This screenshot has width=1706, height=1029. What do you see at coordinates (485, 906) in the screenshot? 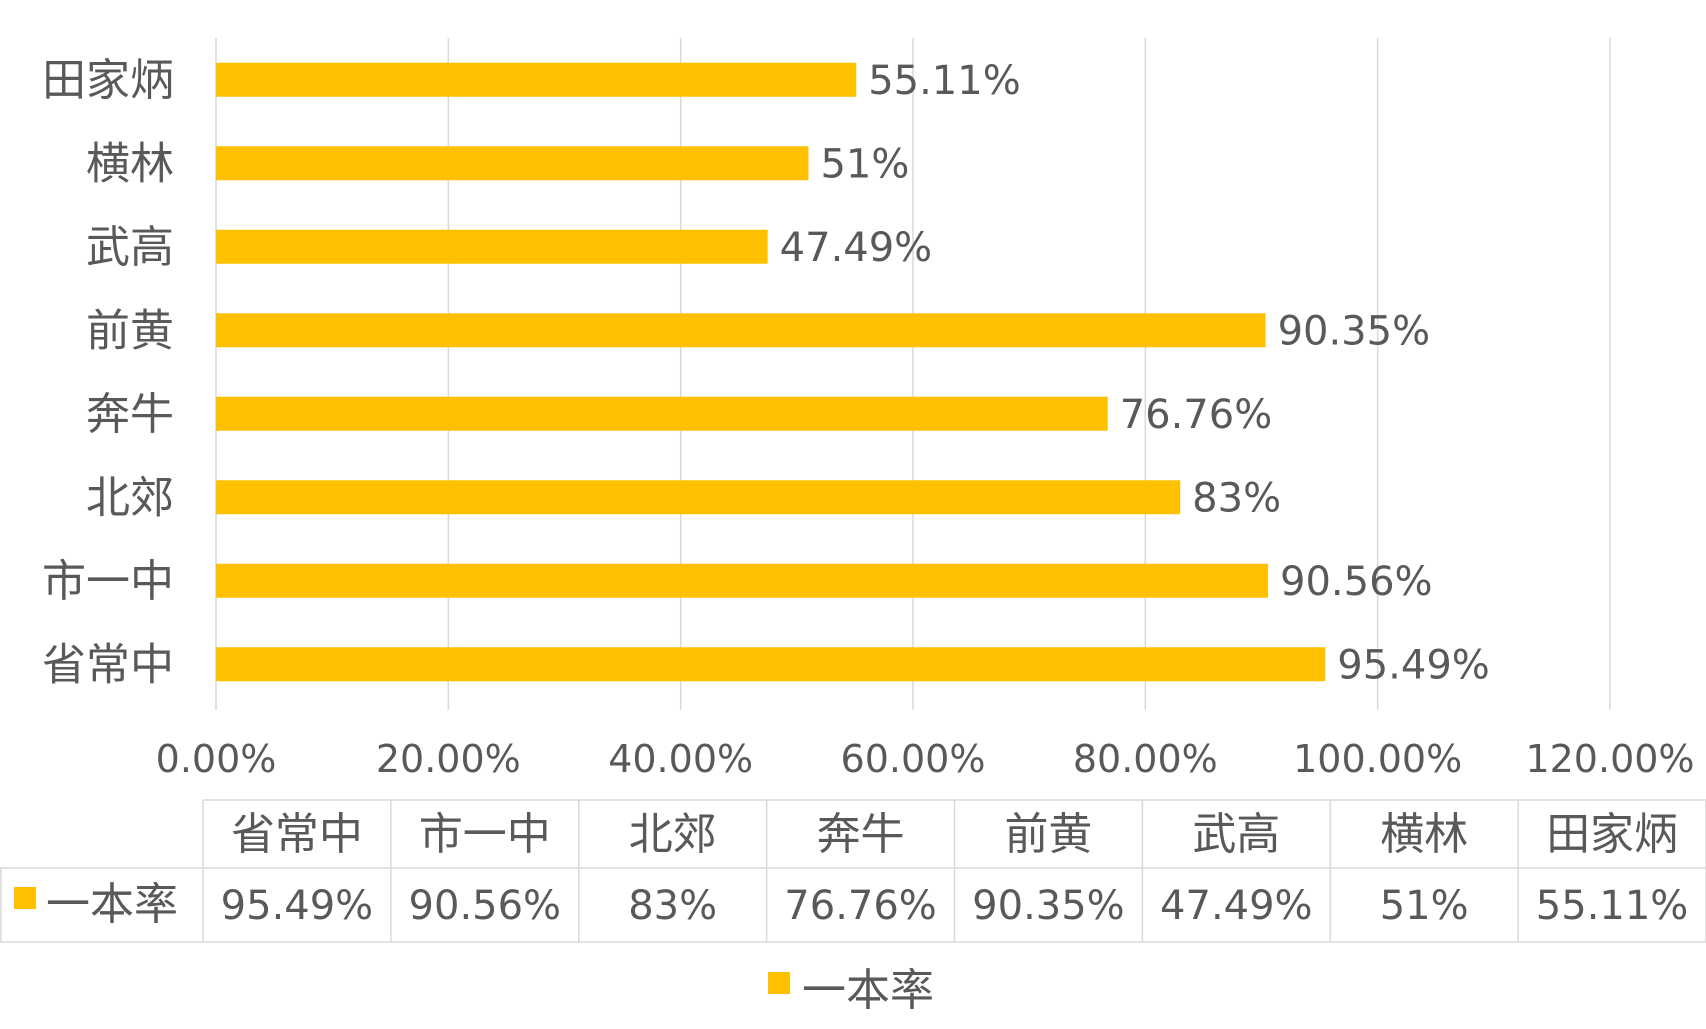
I see `table-value-cell: 90.56%` at bounding box center [485, 906].